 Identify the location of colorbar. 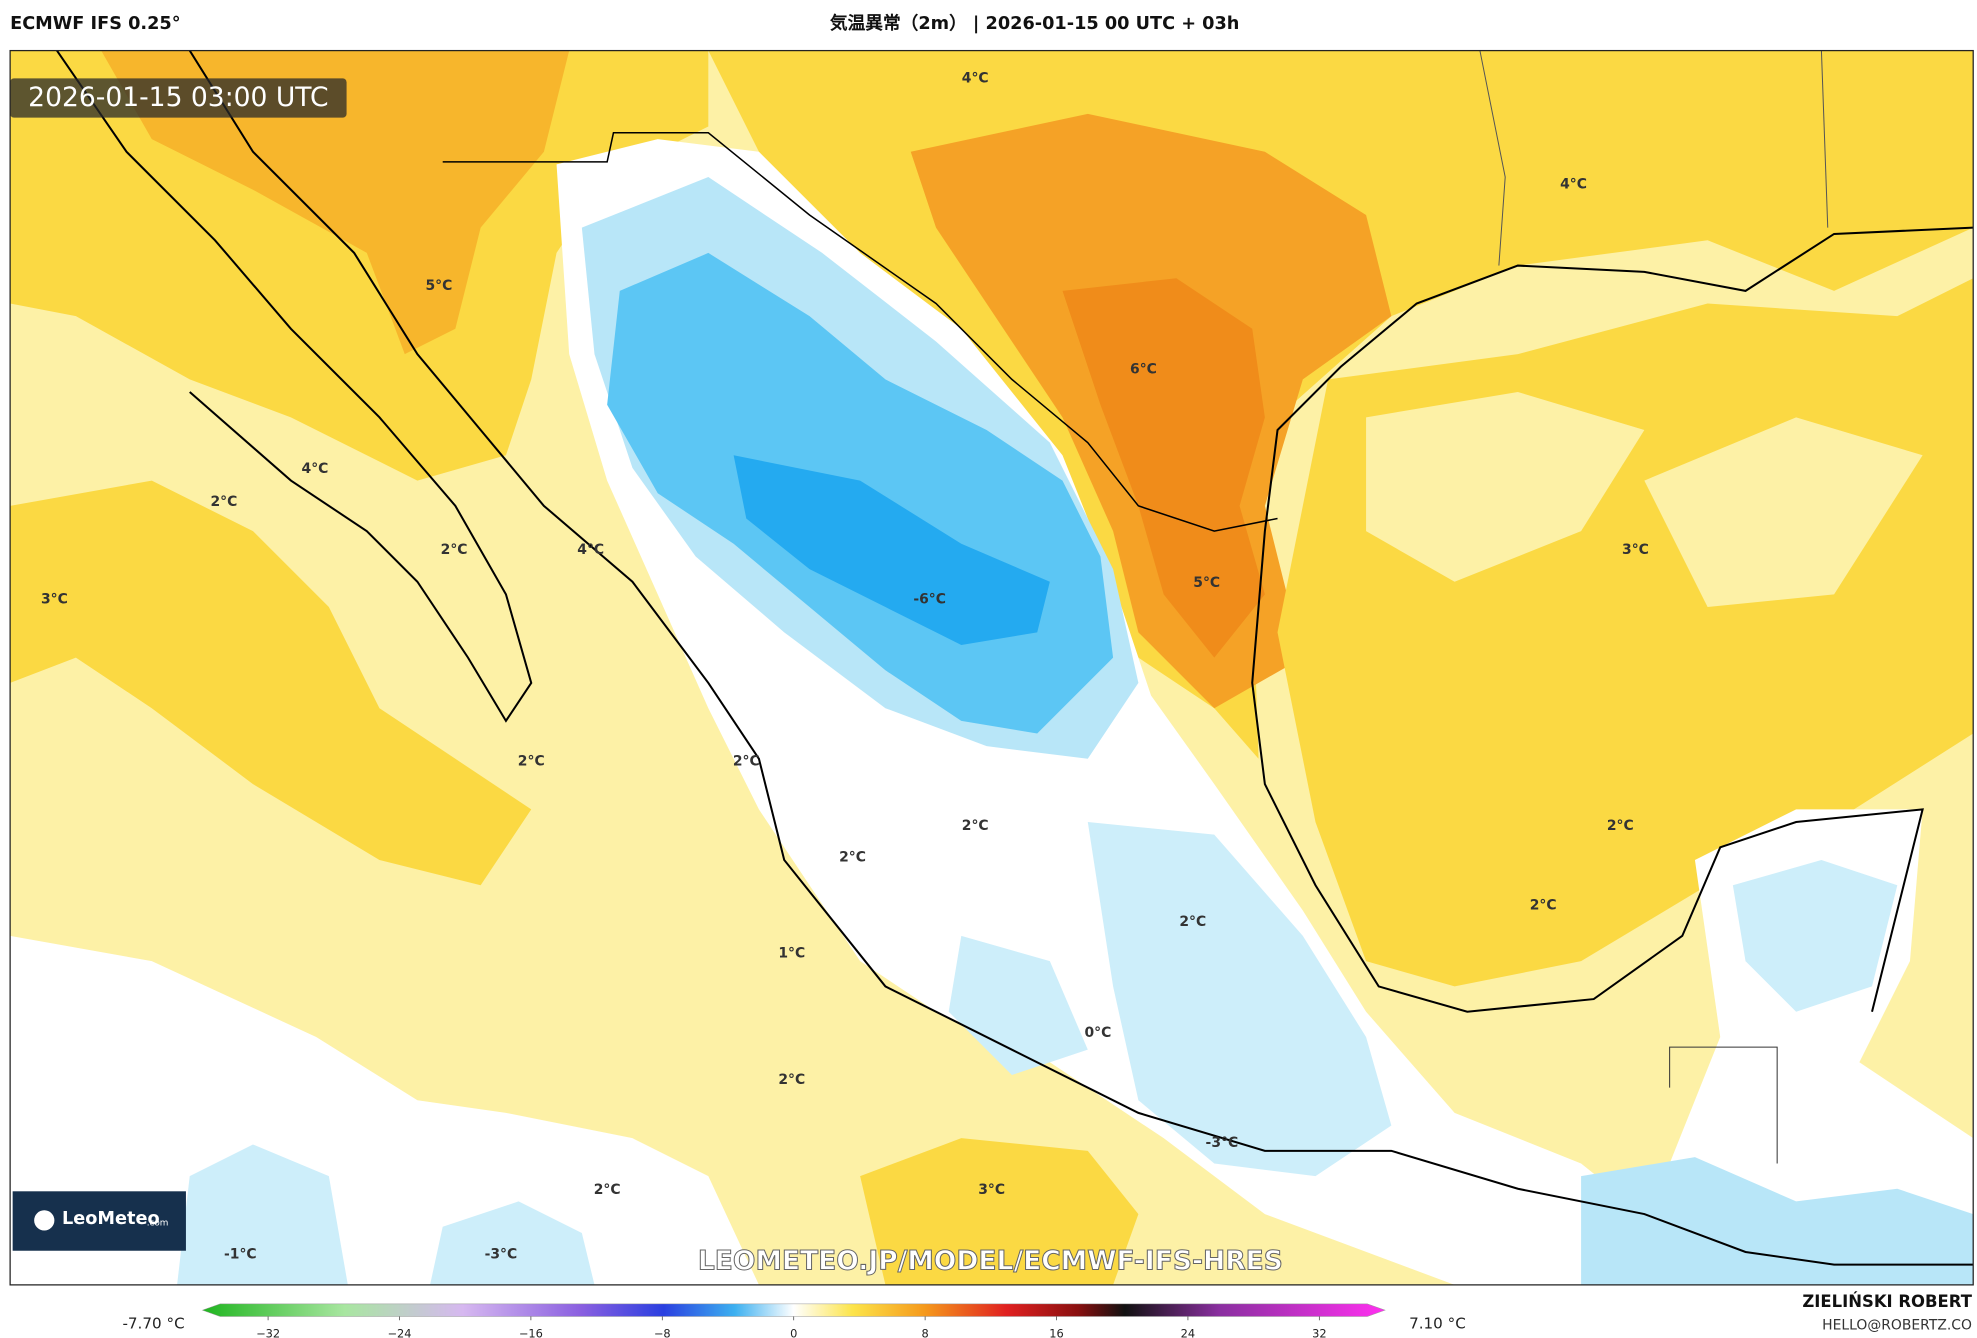
(793, 1310).